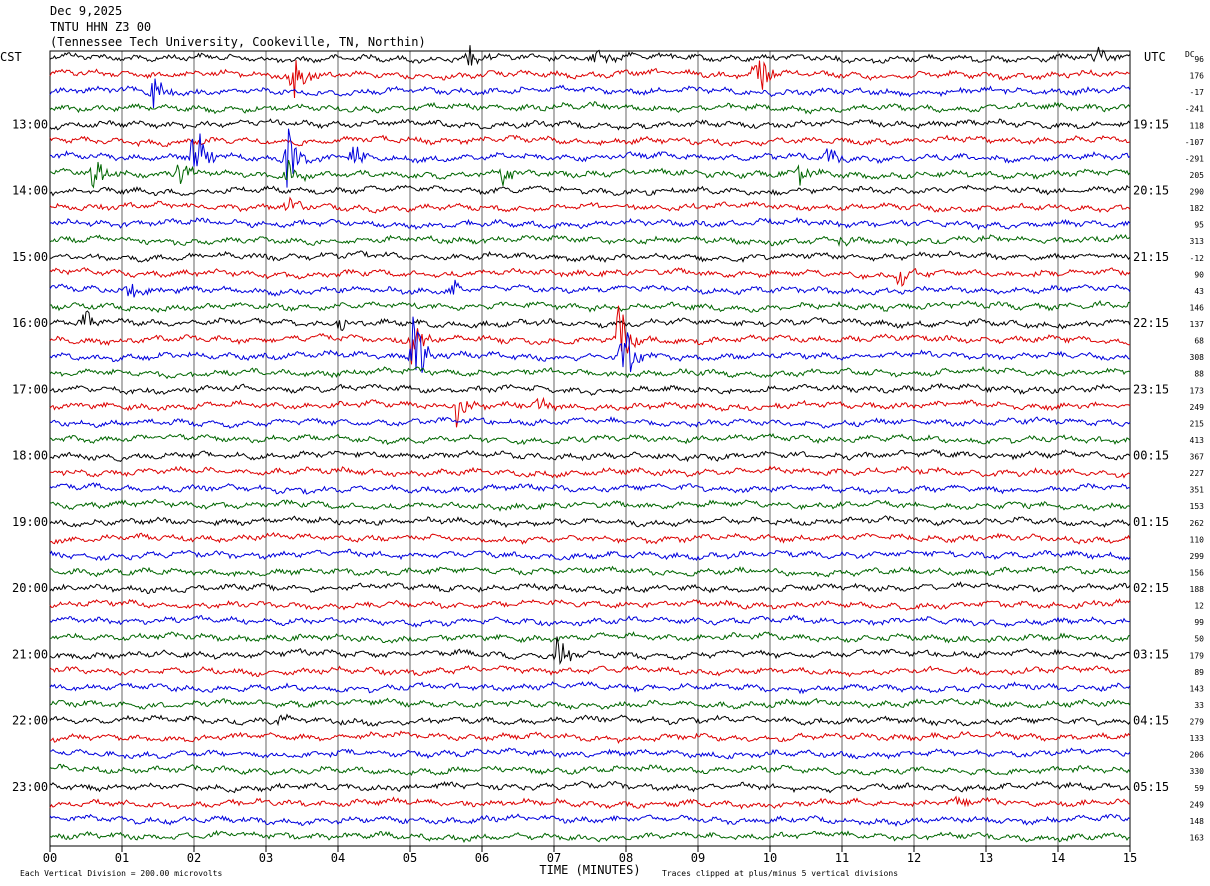 The width and height of the screenshot is (1210, 886). I want to click on right-hour-label: 21:15, so click(1151, 257).